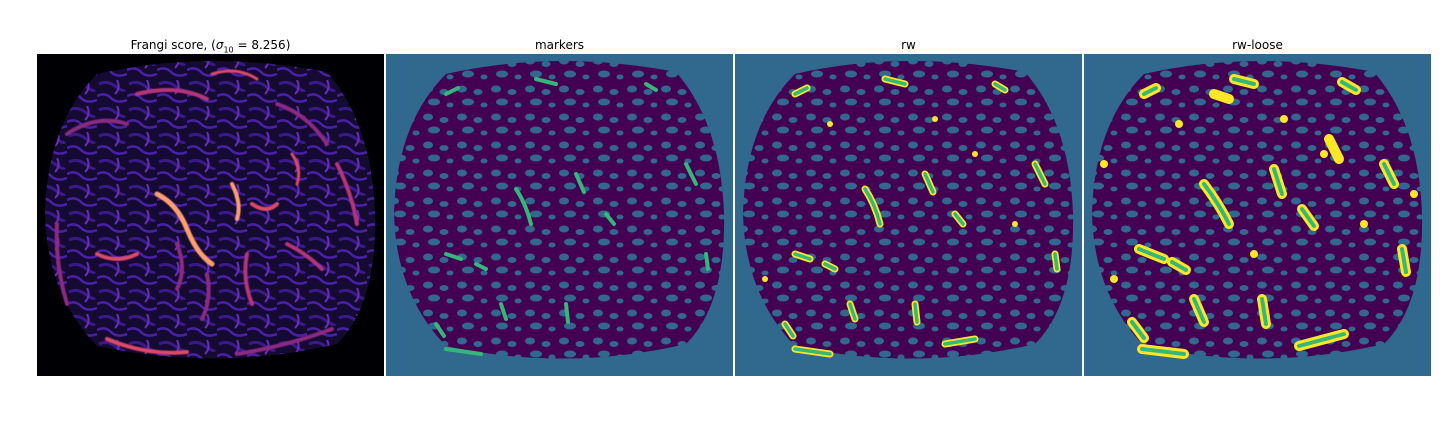  Describe the element at coordinates (1257, 45) in the screenshot. I see `rw-loose-panel-title: rw-loose` at that location.